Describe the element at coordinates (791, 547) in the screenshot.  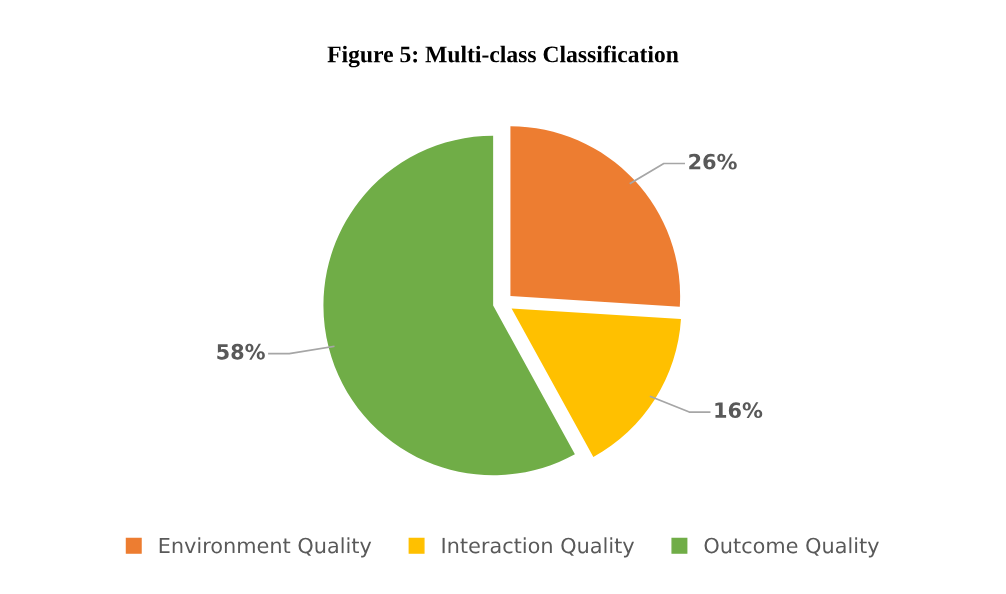
I see `legend-label: Outcome Quality` at that location.